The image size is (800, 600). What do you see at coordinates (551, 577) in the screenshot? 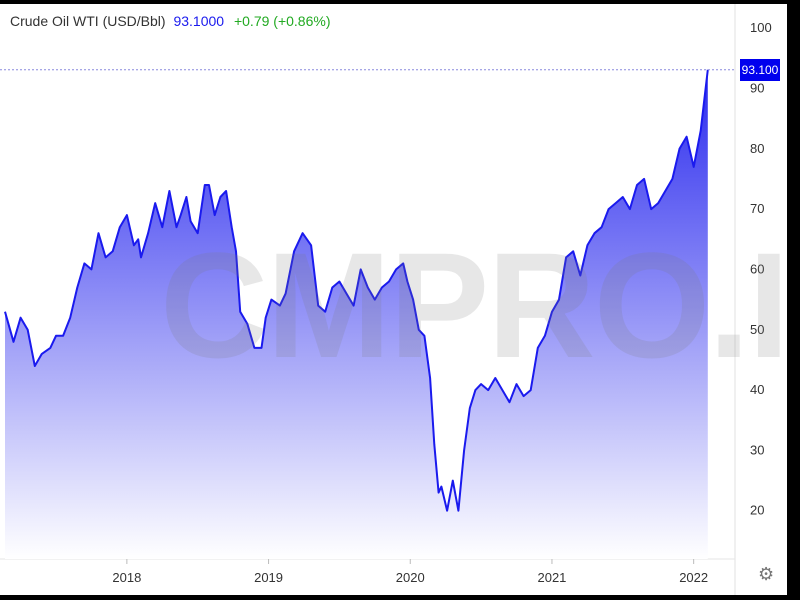
I see `x-tick-label: 2021` at bounding box center [551, 577].